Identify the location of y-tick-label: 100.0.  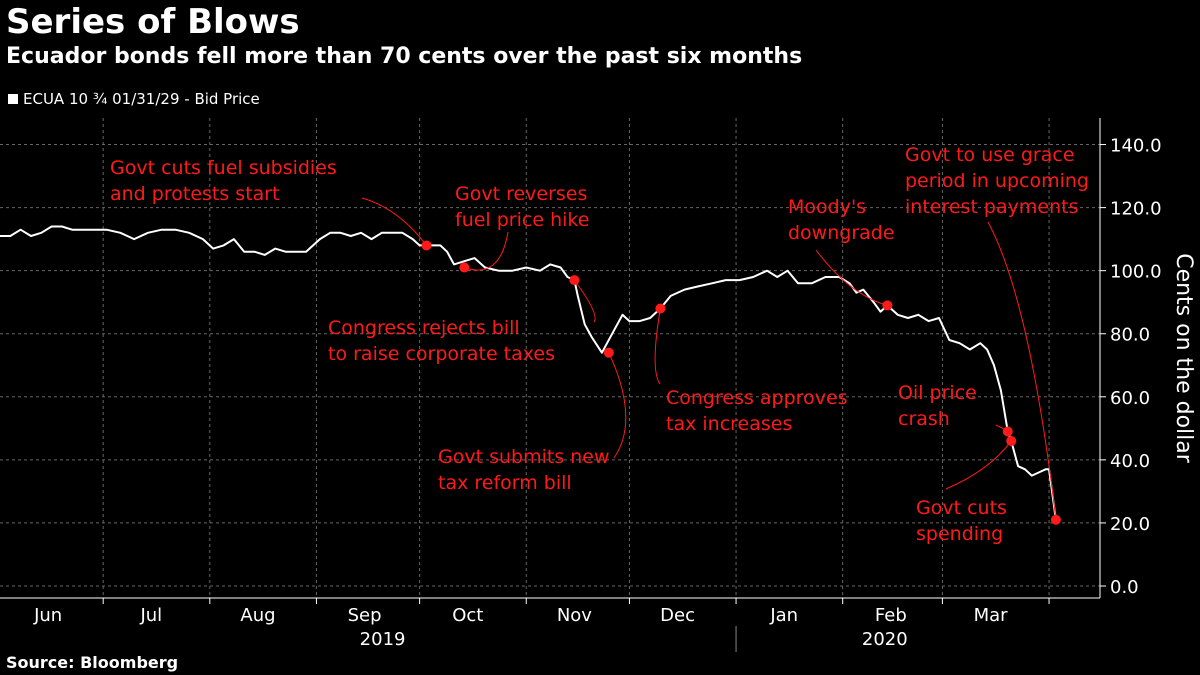
(1136, 272).